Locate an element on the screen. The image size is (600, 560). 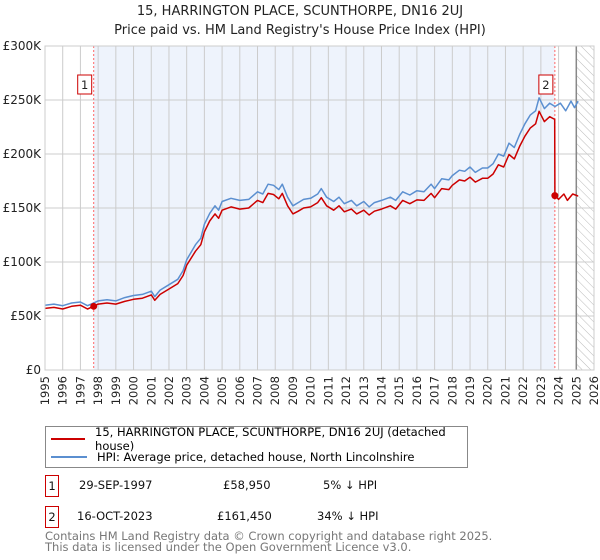
sale-price: £161,450 is located at coordinates (244, 516).